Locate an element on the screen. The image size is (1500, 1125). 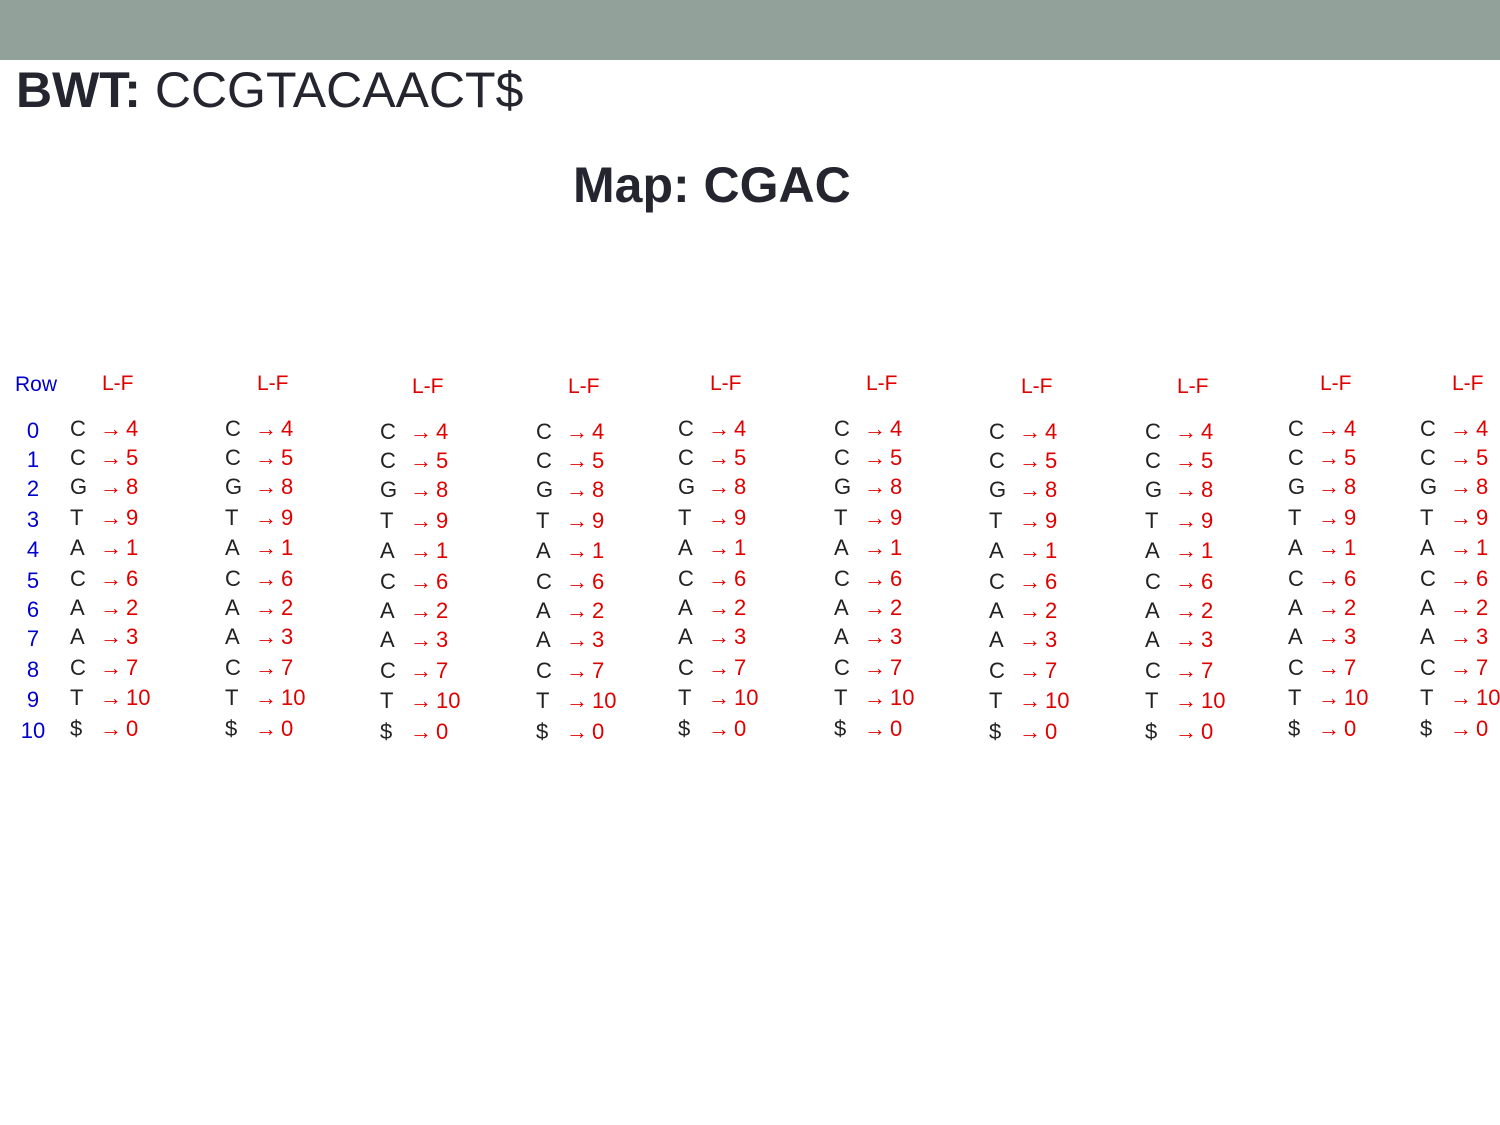
lf-target-row: 4 is located at coordinates (1207, 431).